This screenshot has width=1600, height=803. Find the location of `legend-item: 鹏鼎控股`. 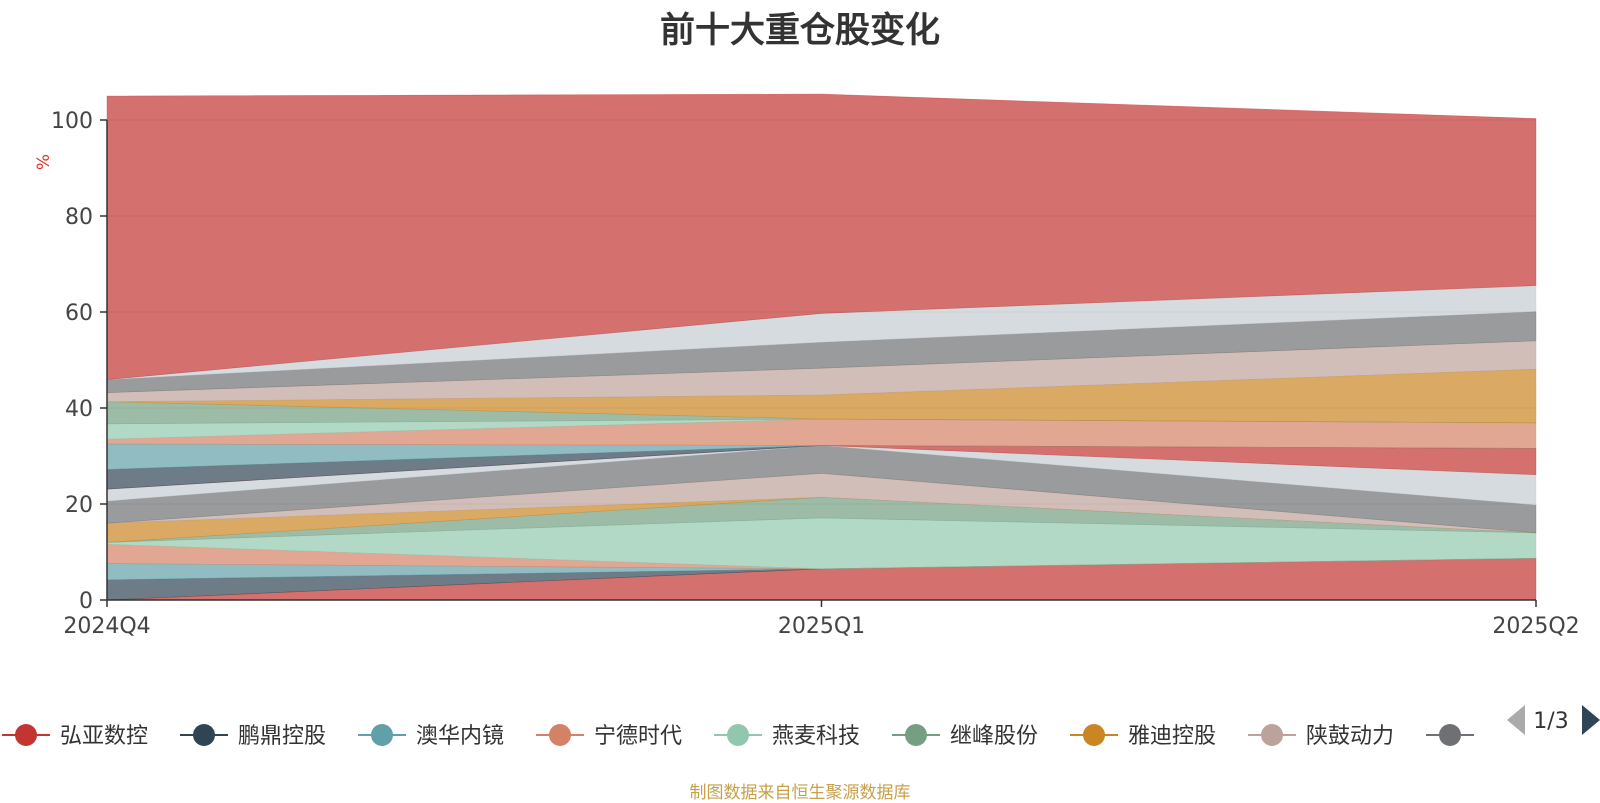

legend-item: 鹏鼎控股 is located at coordinates (253, 736).